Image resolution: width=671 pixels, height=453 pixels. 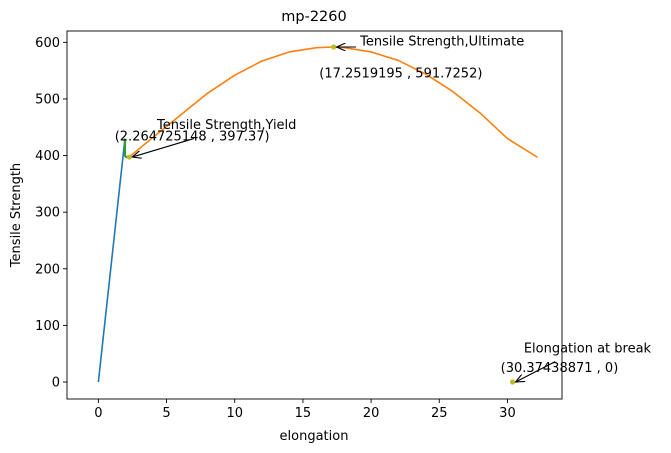 What do you see at coordinates (400, 73) in the screenshot?
I see `annotation-coords-2: (17.2519195 , 591.7252)` at bounding box center [400, 73].